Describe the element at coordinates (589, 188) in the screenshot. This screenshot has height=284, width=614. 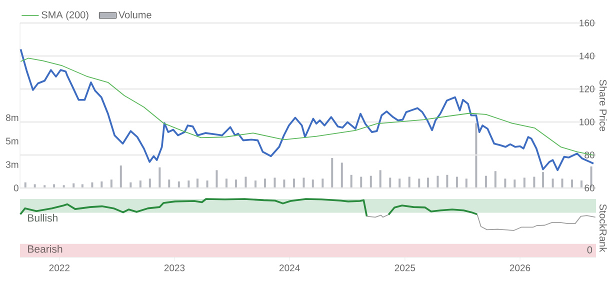
I see `y-tick-label: 60` at that location.